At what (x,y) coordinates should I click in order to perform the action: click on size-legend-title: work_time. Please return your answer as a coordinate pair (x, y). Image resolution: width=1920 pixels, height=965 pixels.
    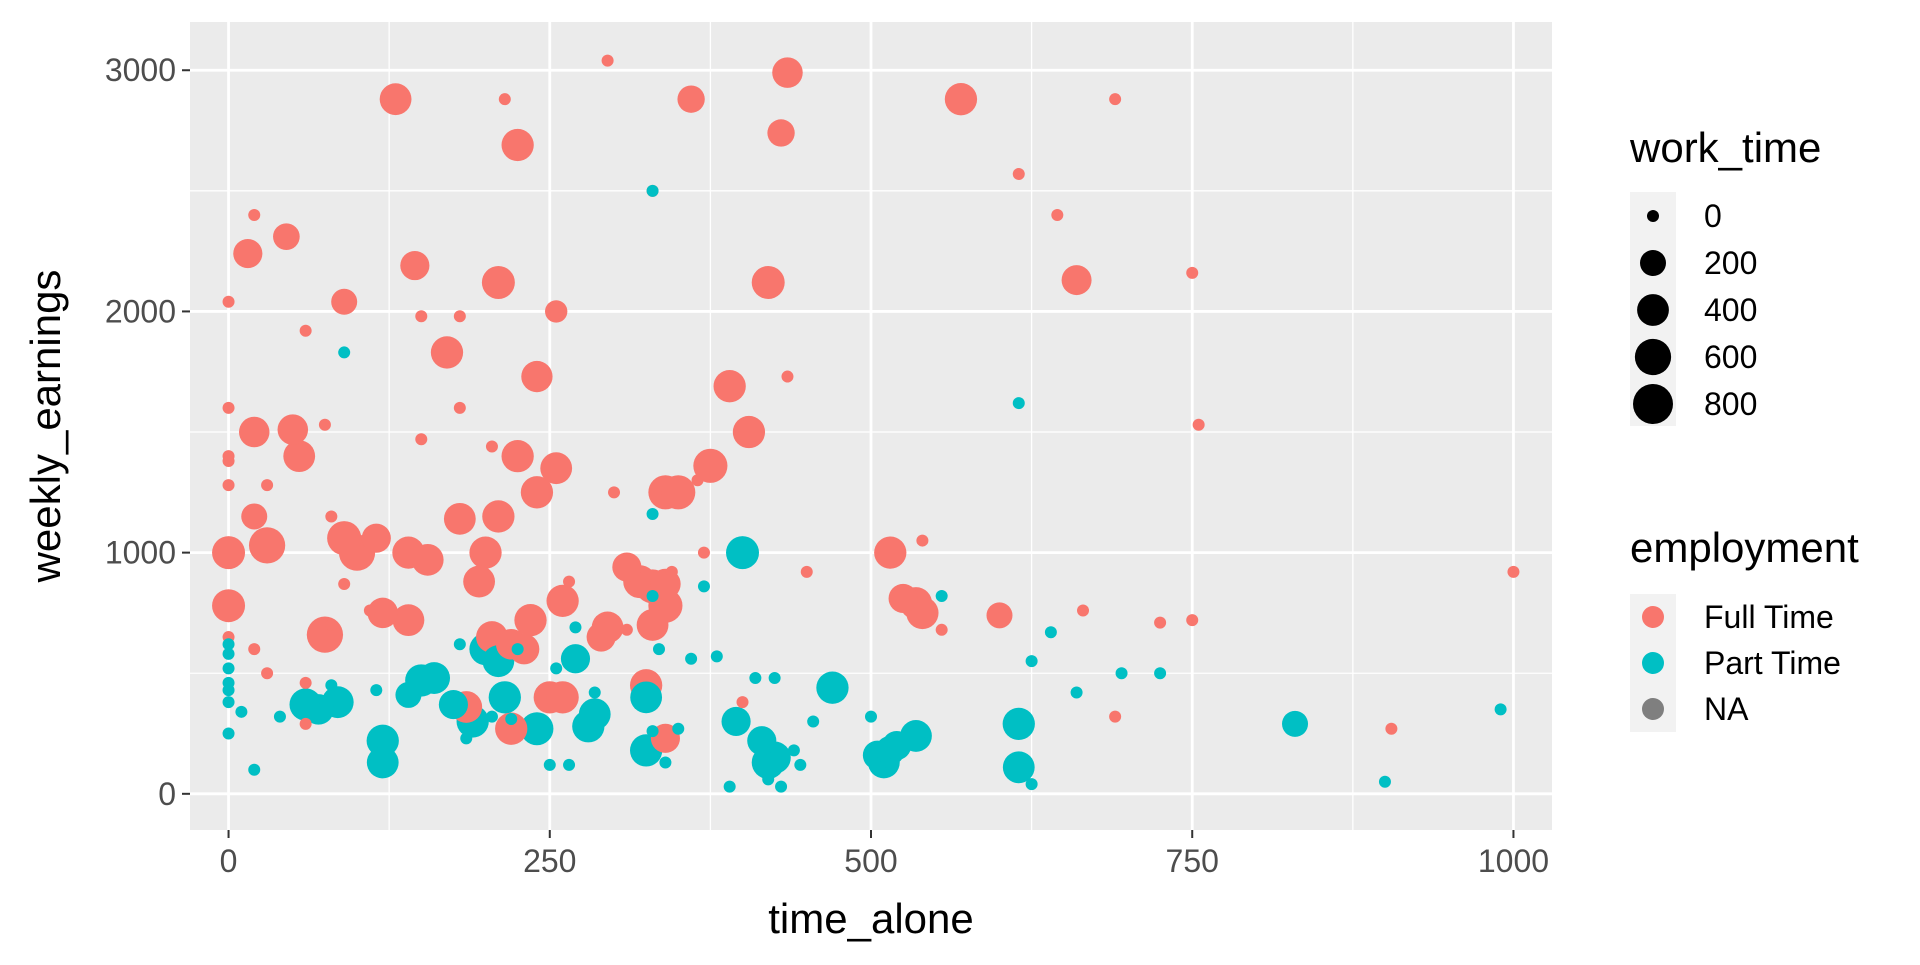
    Looking at the image, I should click on (1725, 147).